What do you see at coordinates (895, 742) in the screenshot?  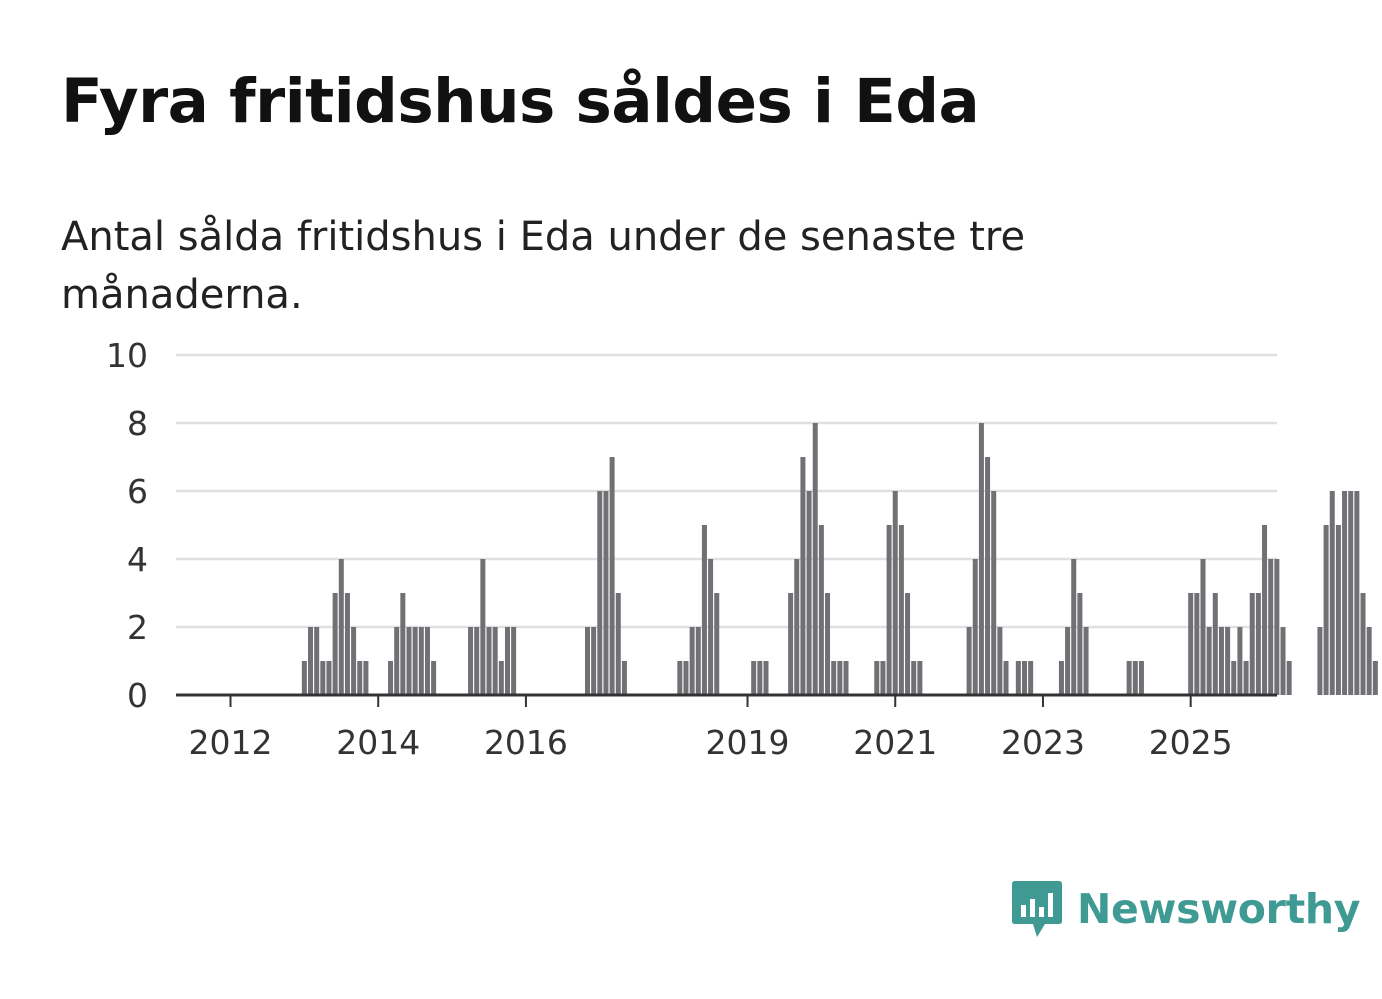 I see `x-tick-label: 2021` at bounding box center [895, 742].